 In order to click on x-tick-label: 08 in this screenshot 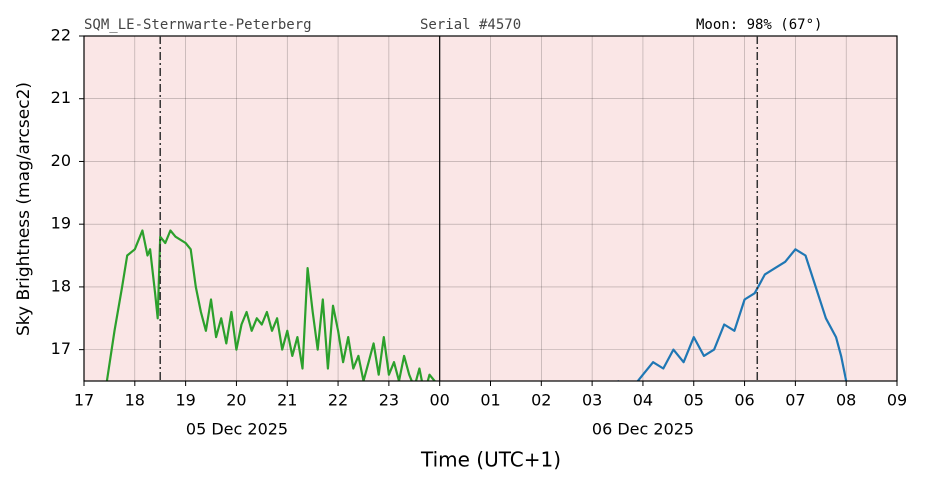, I will do `click(846, 400)`.